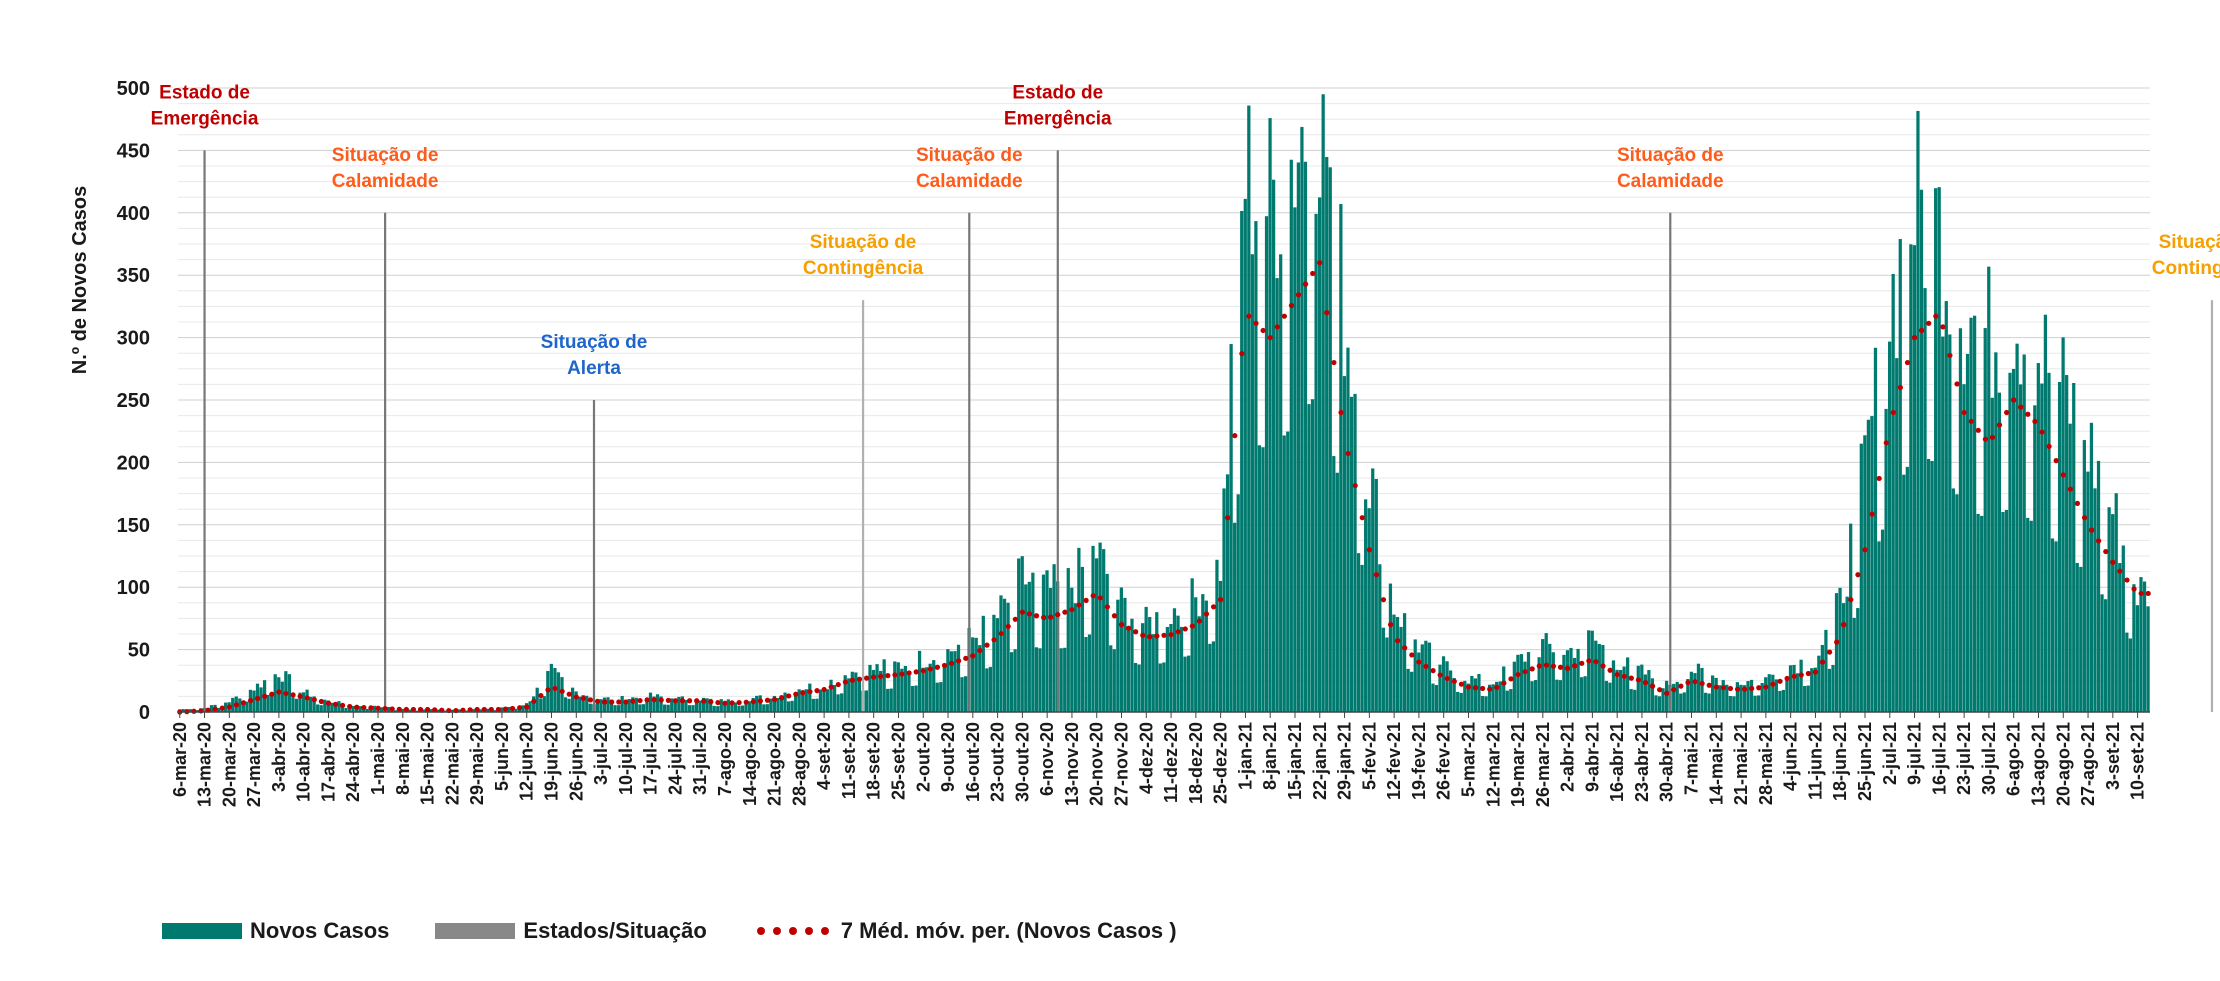  What do you see at coordinates (1345, 761) in the screenshot?
I see `x-tick-label: 29-jan-21` at bounding box center [1345, 761].